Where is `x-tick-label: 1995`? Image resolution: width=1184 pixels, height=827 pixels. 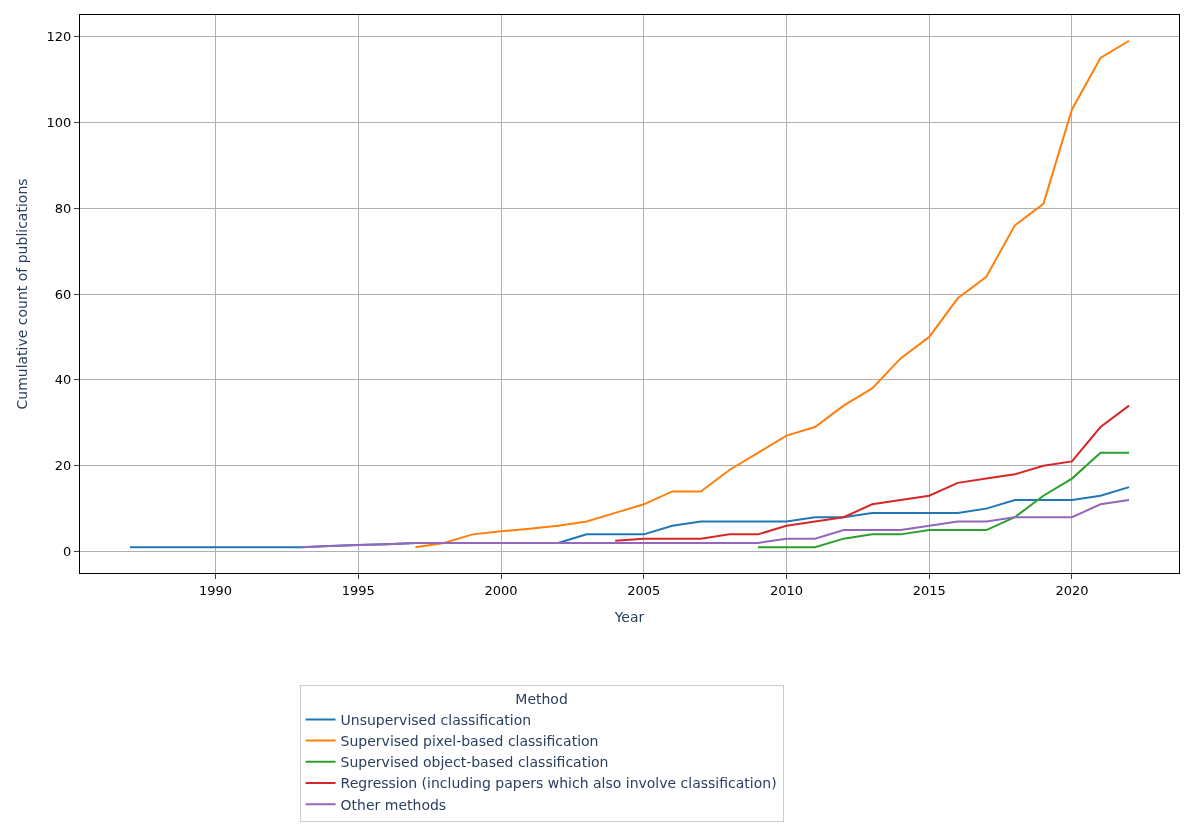 x-tick-label: 1995 is located at coordinates (358, 590).